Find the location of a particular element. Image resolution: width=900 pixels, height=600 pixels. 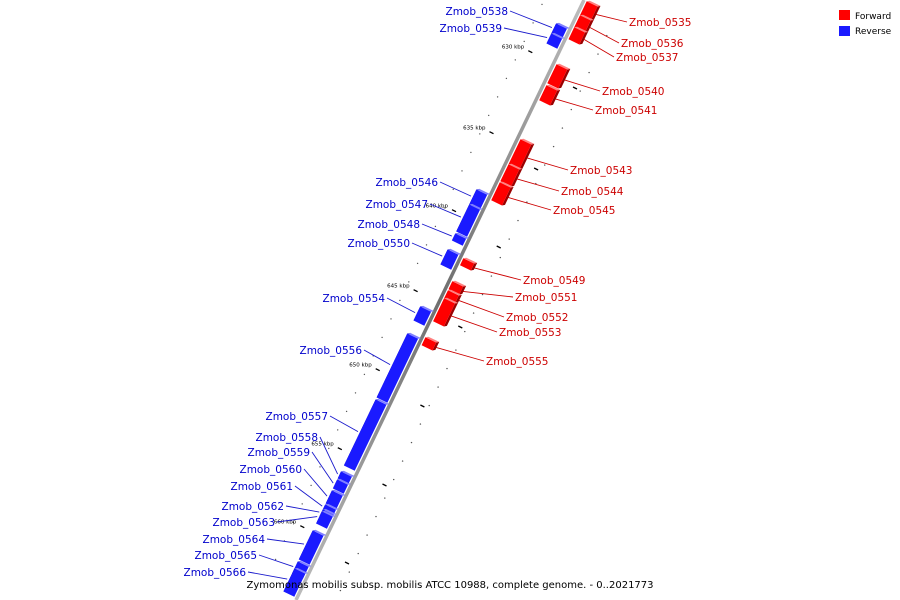

gene-label: Zmob_0551 is located at coordinates (546, 298).